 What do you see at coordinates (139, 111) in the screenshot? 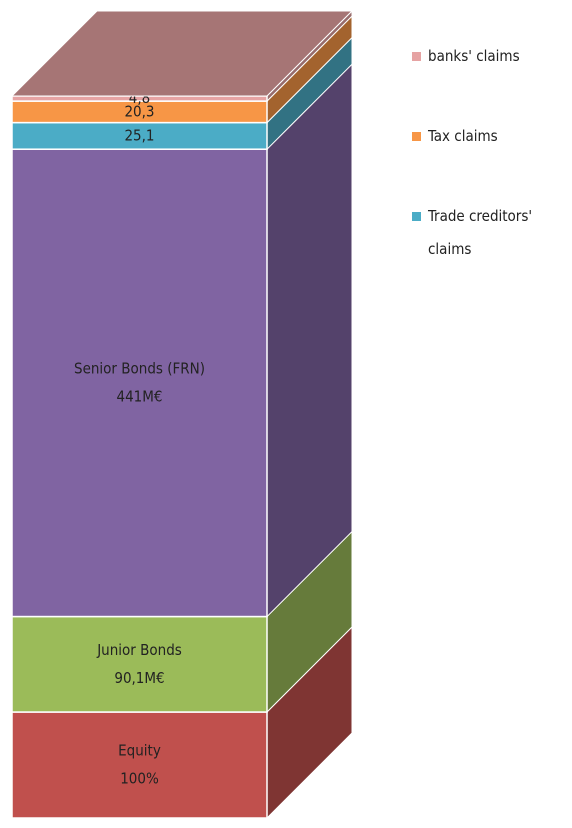
I see `data-label: 20,3` at bounding box center [139, 111].